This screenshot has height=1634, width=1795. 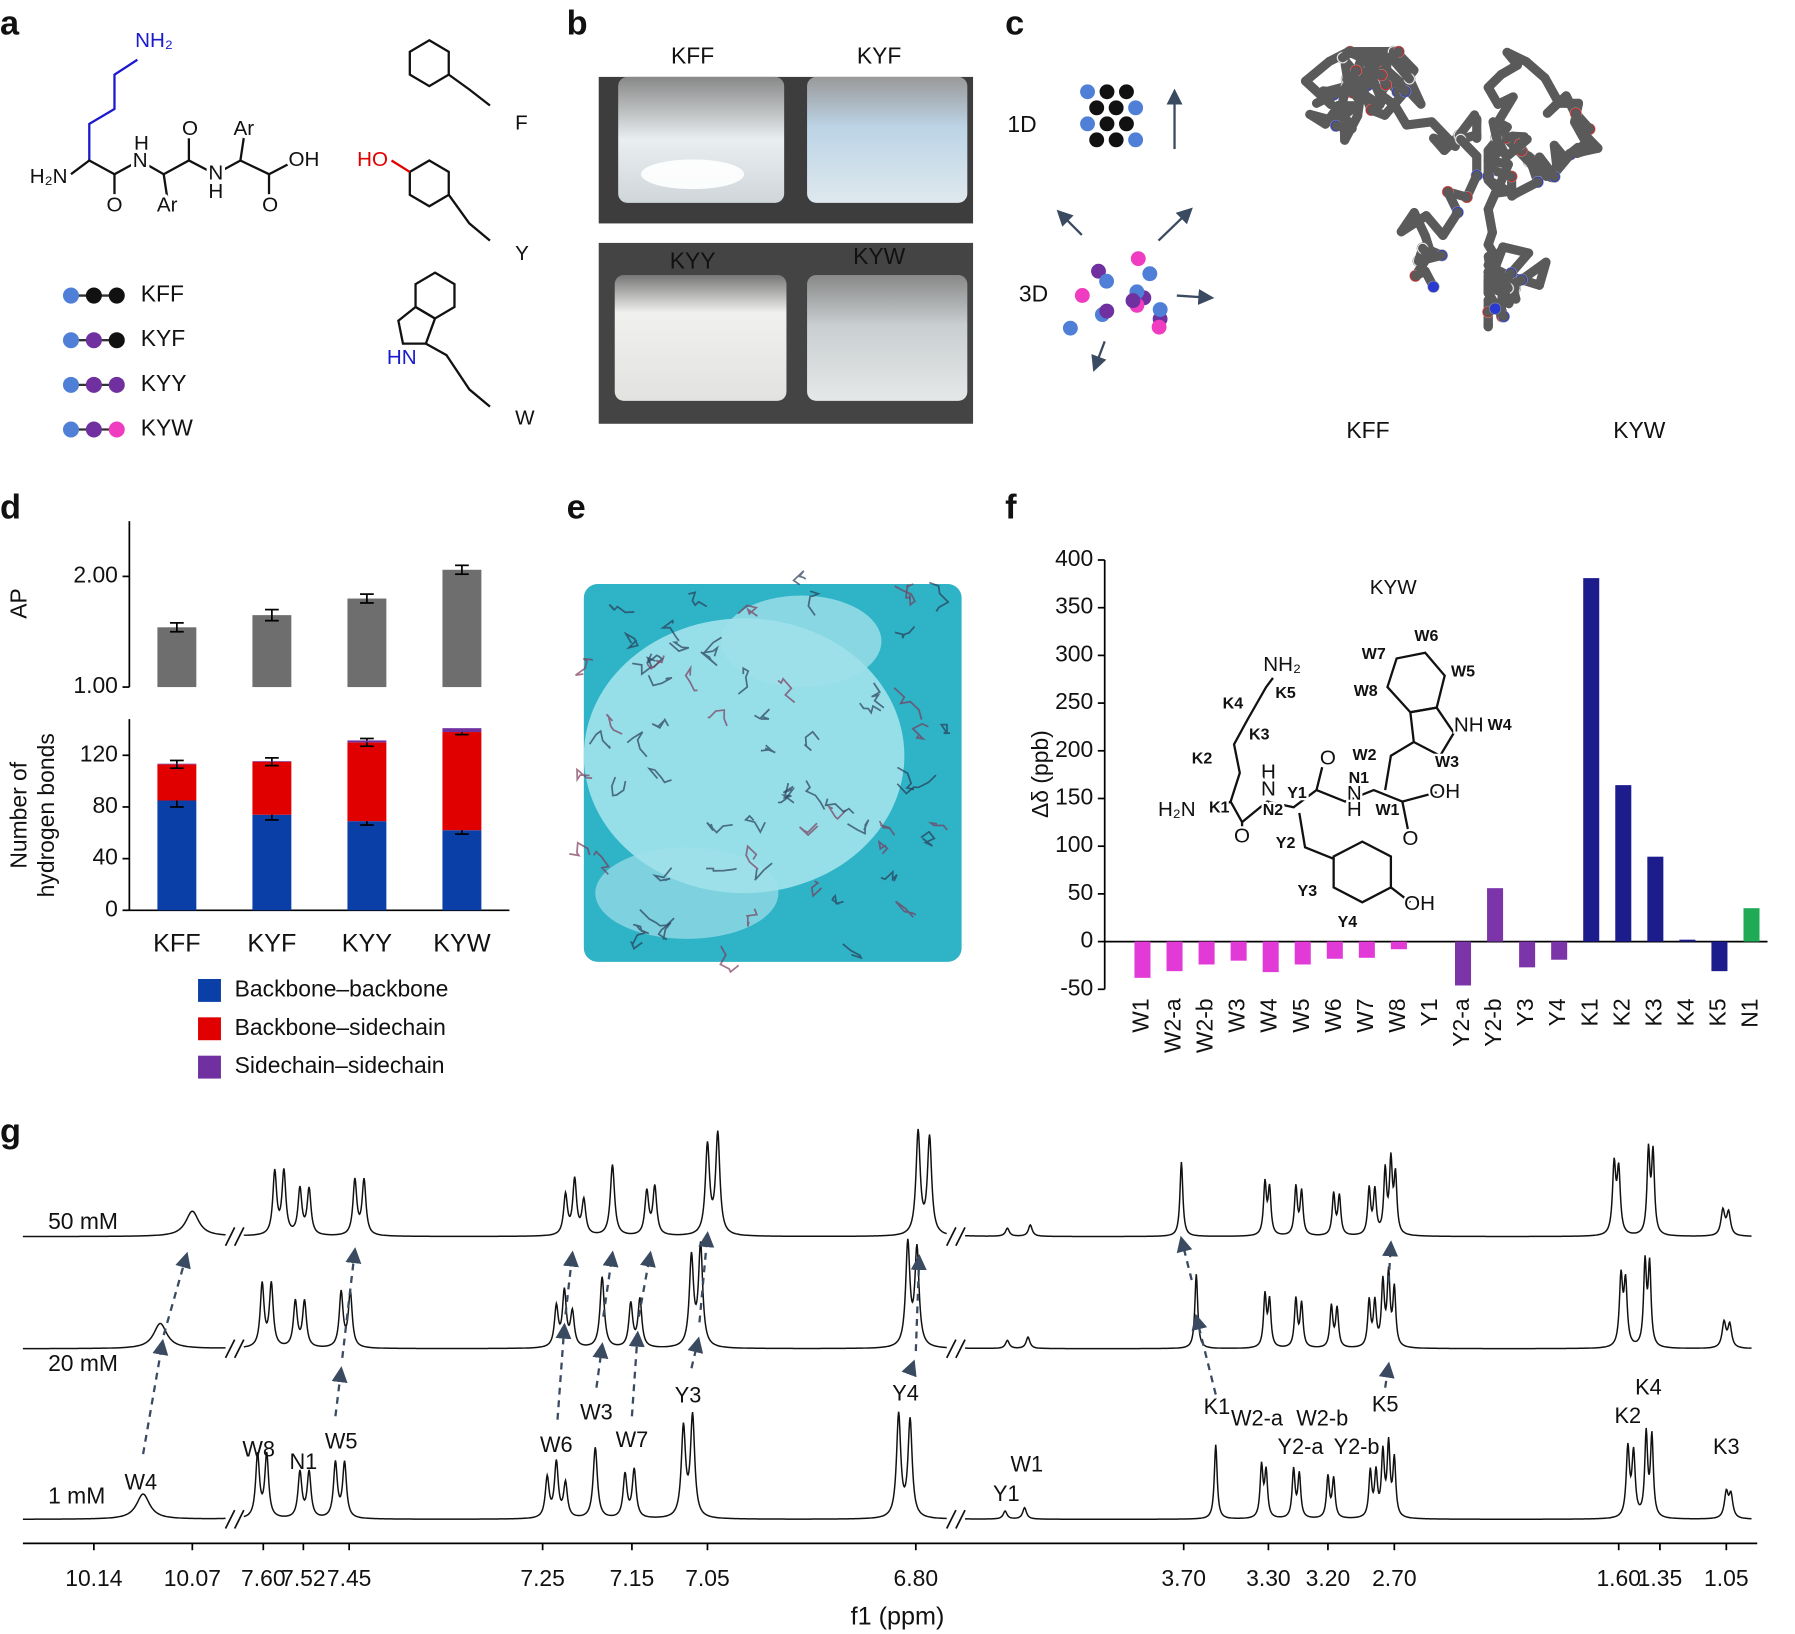 What do you see at coordinates (1141, 1015) in the screenshot?
I see `x-tick-label: W1` at bounding box center [1141, 1015].